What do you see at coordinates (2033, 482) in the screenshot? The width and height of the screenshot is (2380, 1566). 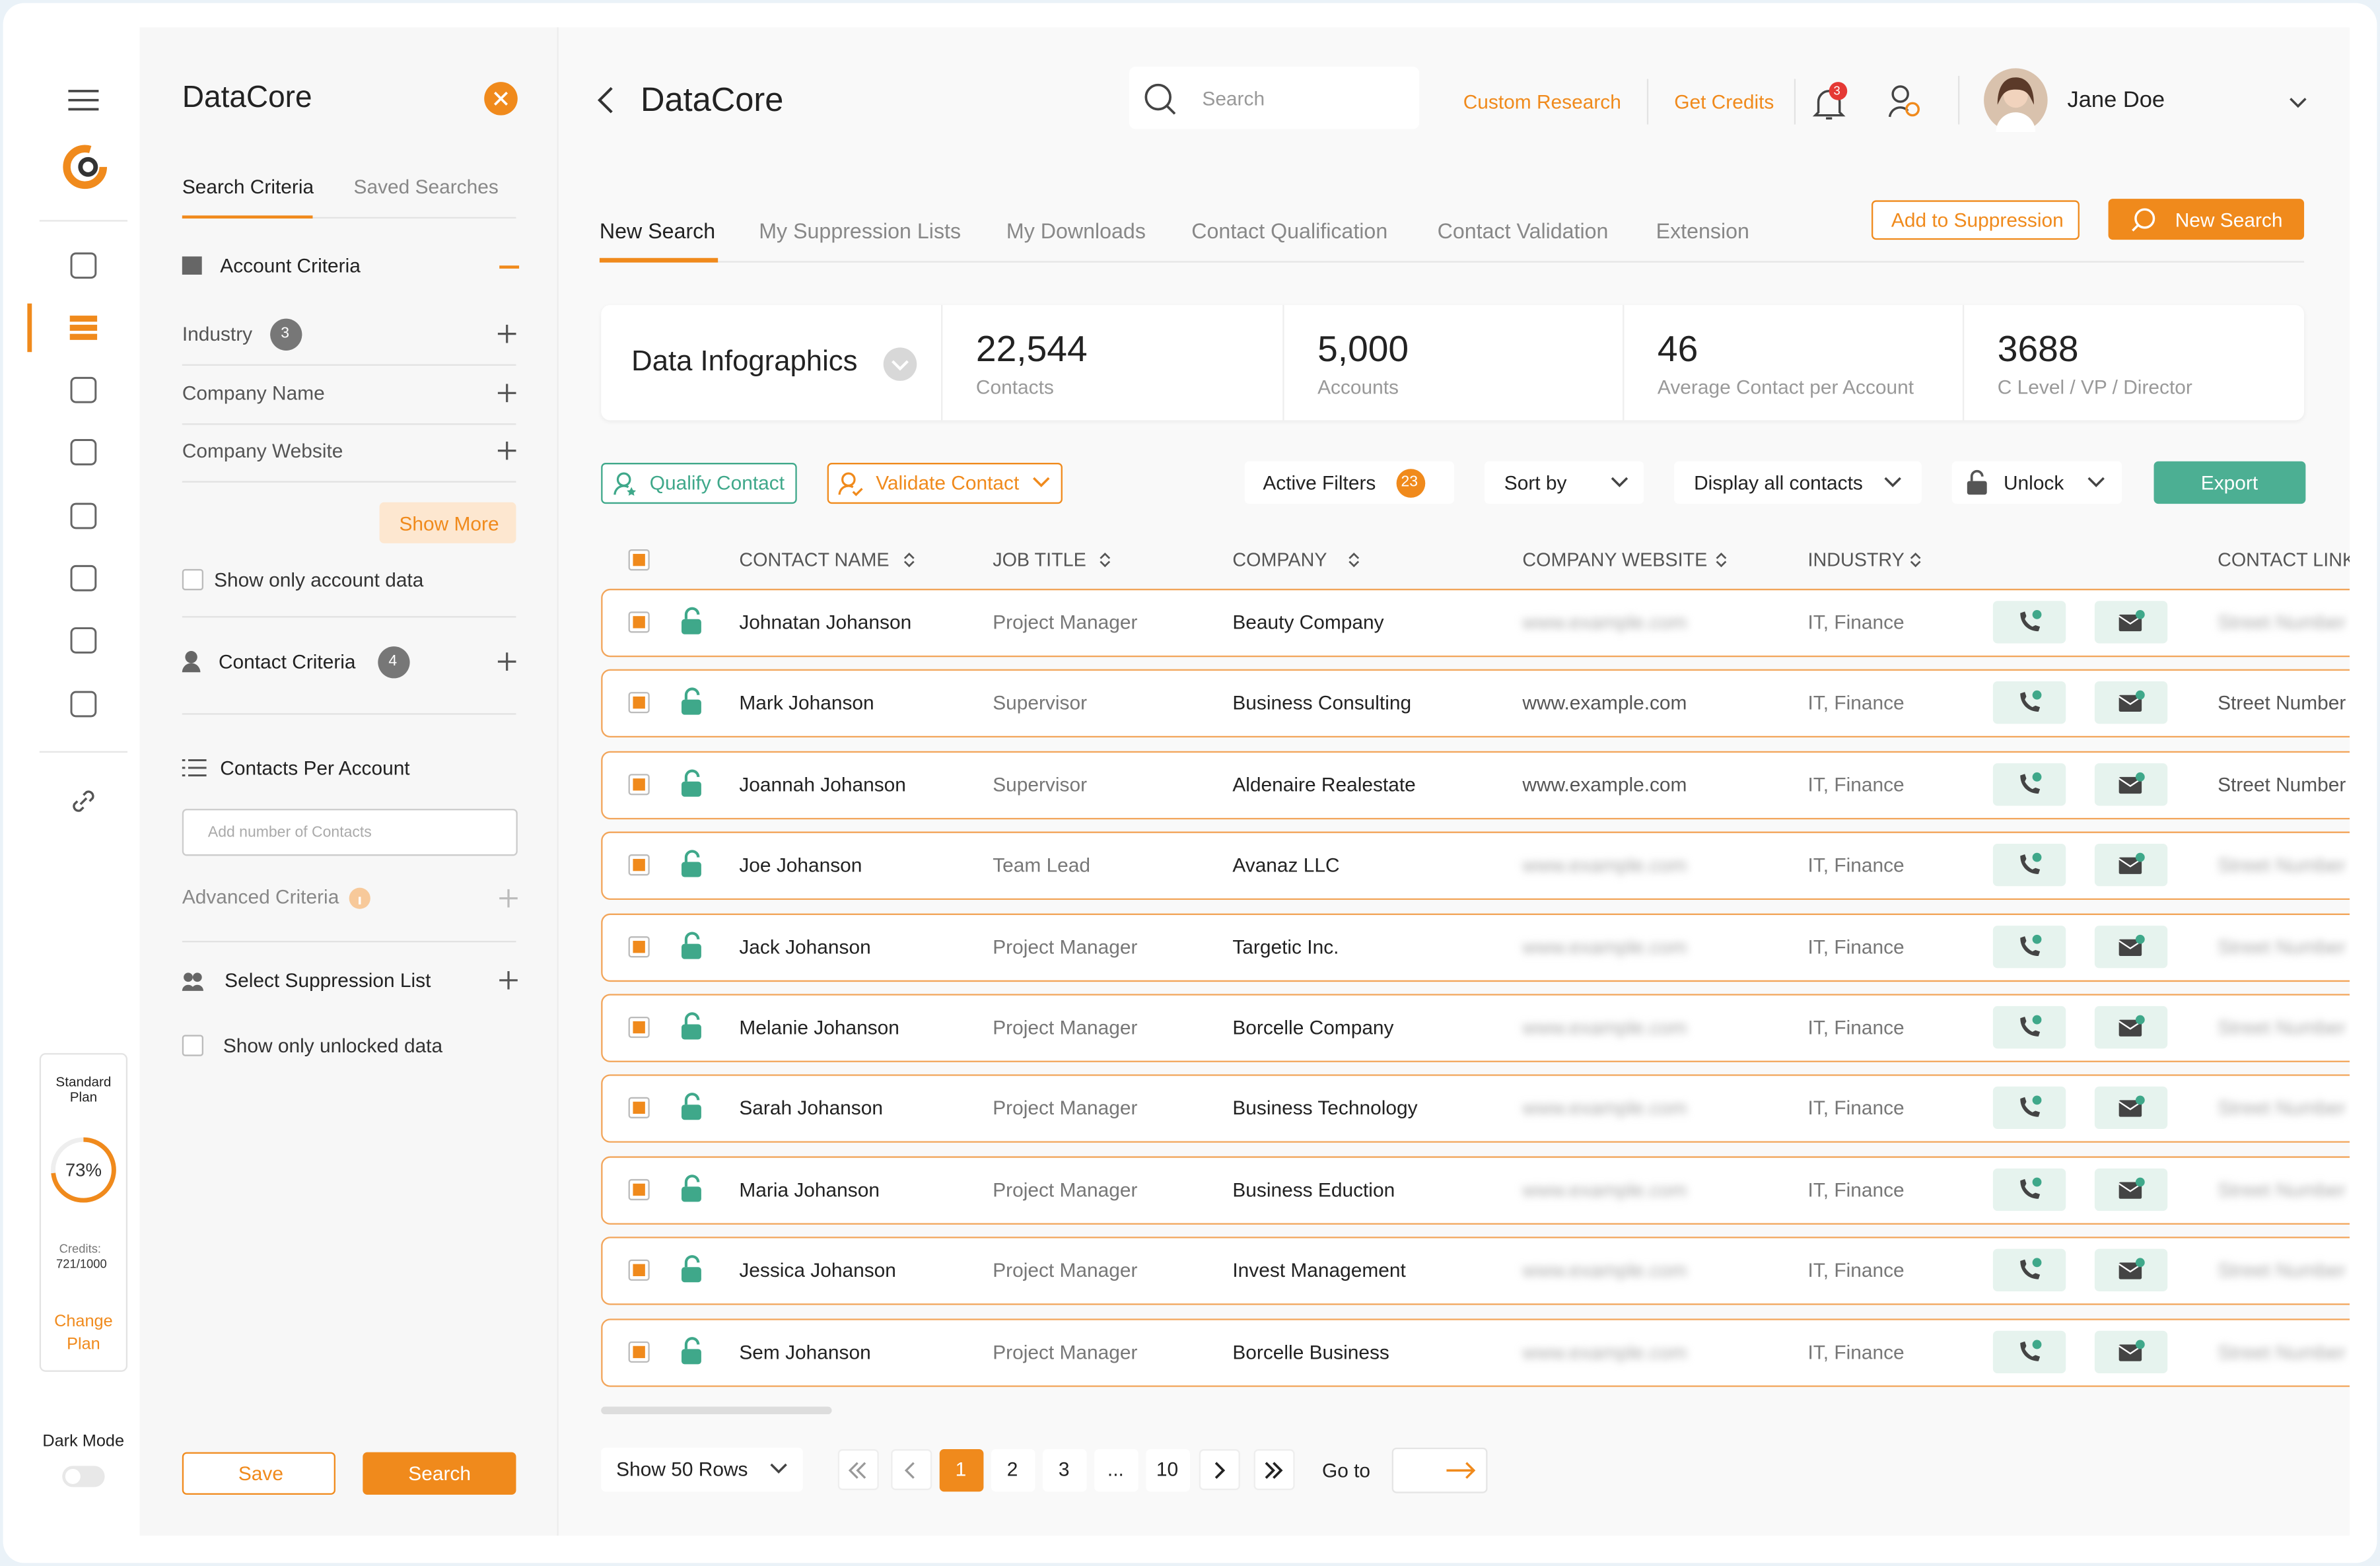 I see `dropdown-text: Unlock` at bounding box center [2033, 482].